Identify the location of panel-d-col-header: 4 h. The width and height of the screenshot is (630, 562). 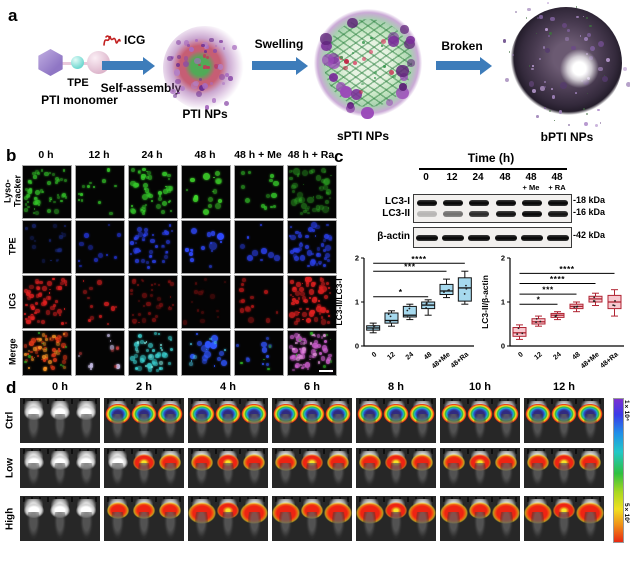
(228, 387).